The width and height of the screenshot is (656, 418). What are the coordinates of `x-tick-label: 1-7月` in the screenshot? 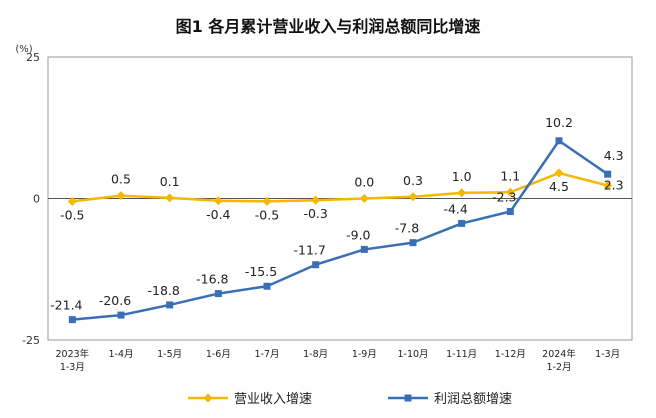 It's located at (266, 354).